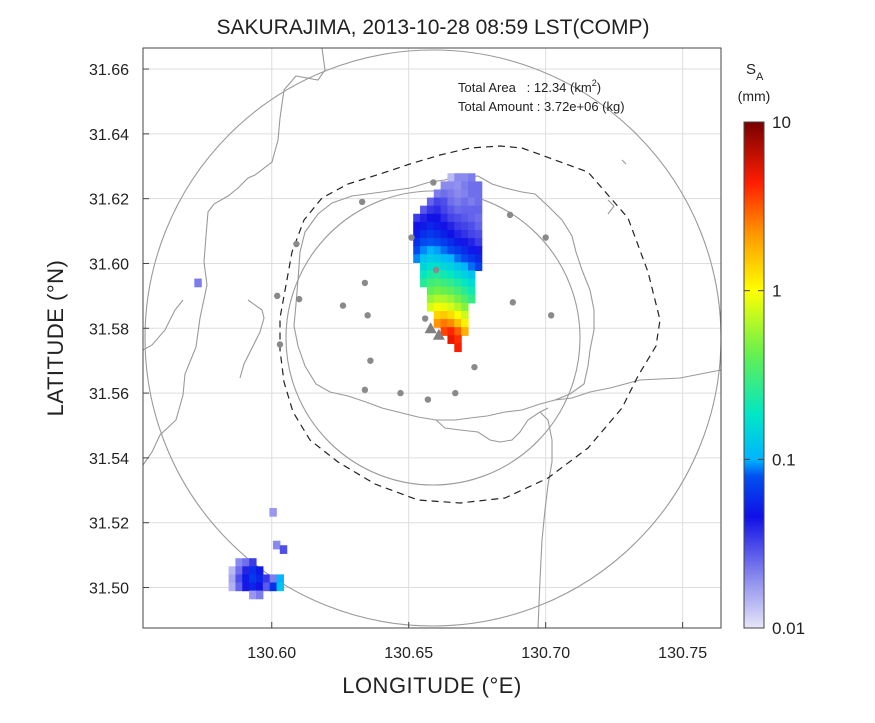 The height and width of the screenshot is (723, 875). What do you see at coordinates (784, 459) in the screenshot?
I see `colorbar-tick-label: 0.1` at bounding box center [784, 459].